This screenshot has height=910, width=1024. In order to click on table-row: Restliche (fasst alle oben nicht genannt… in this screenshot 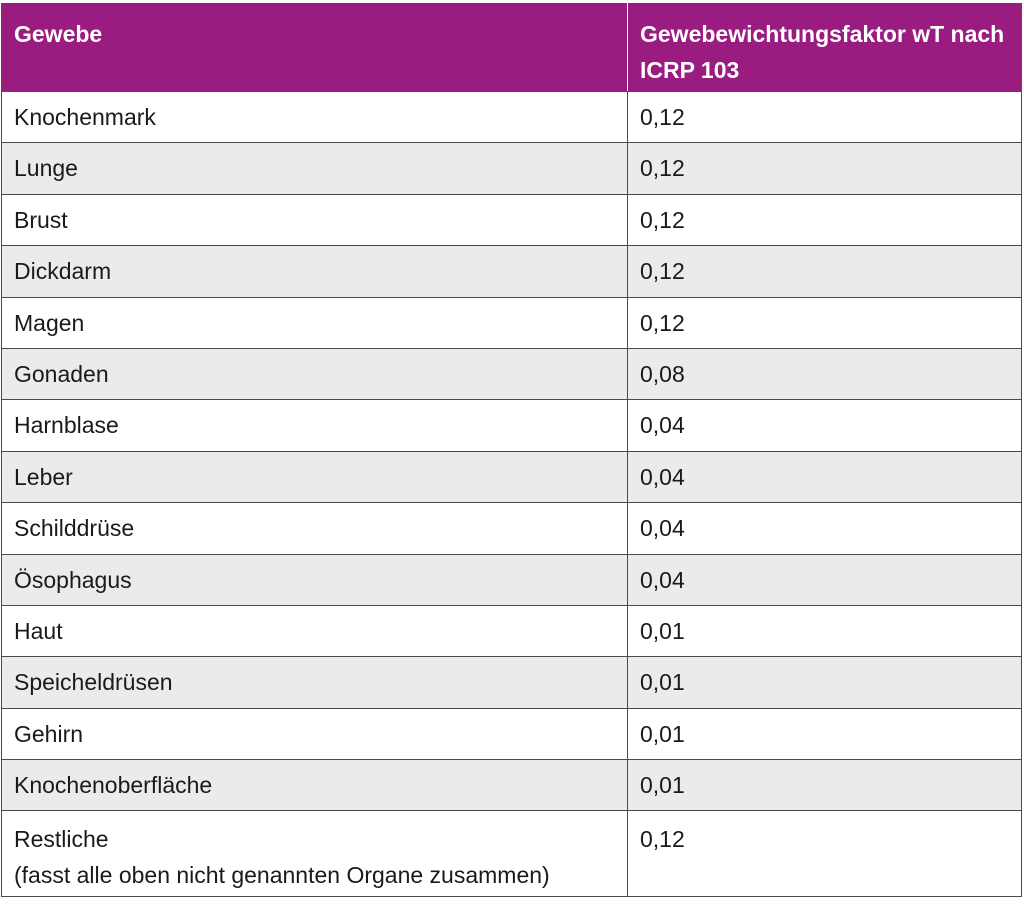, I will do `click(511, 854)`.